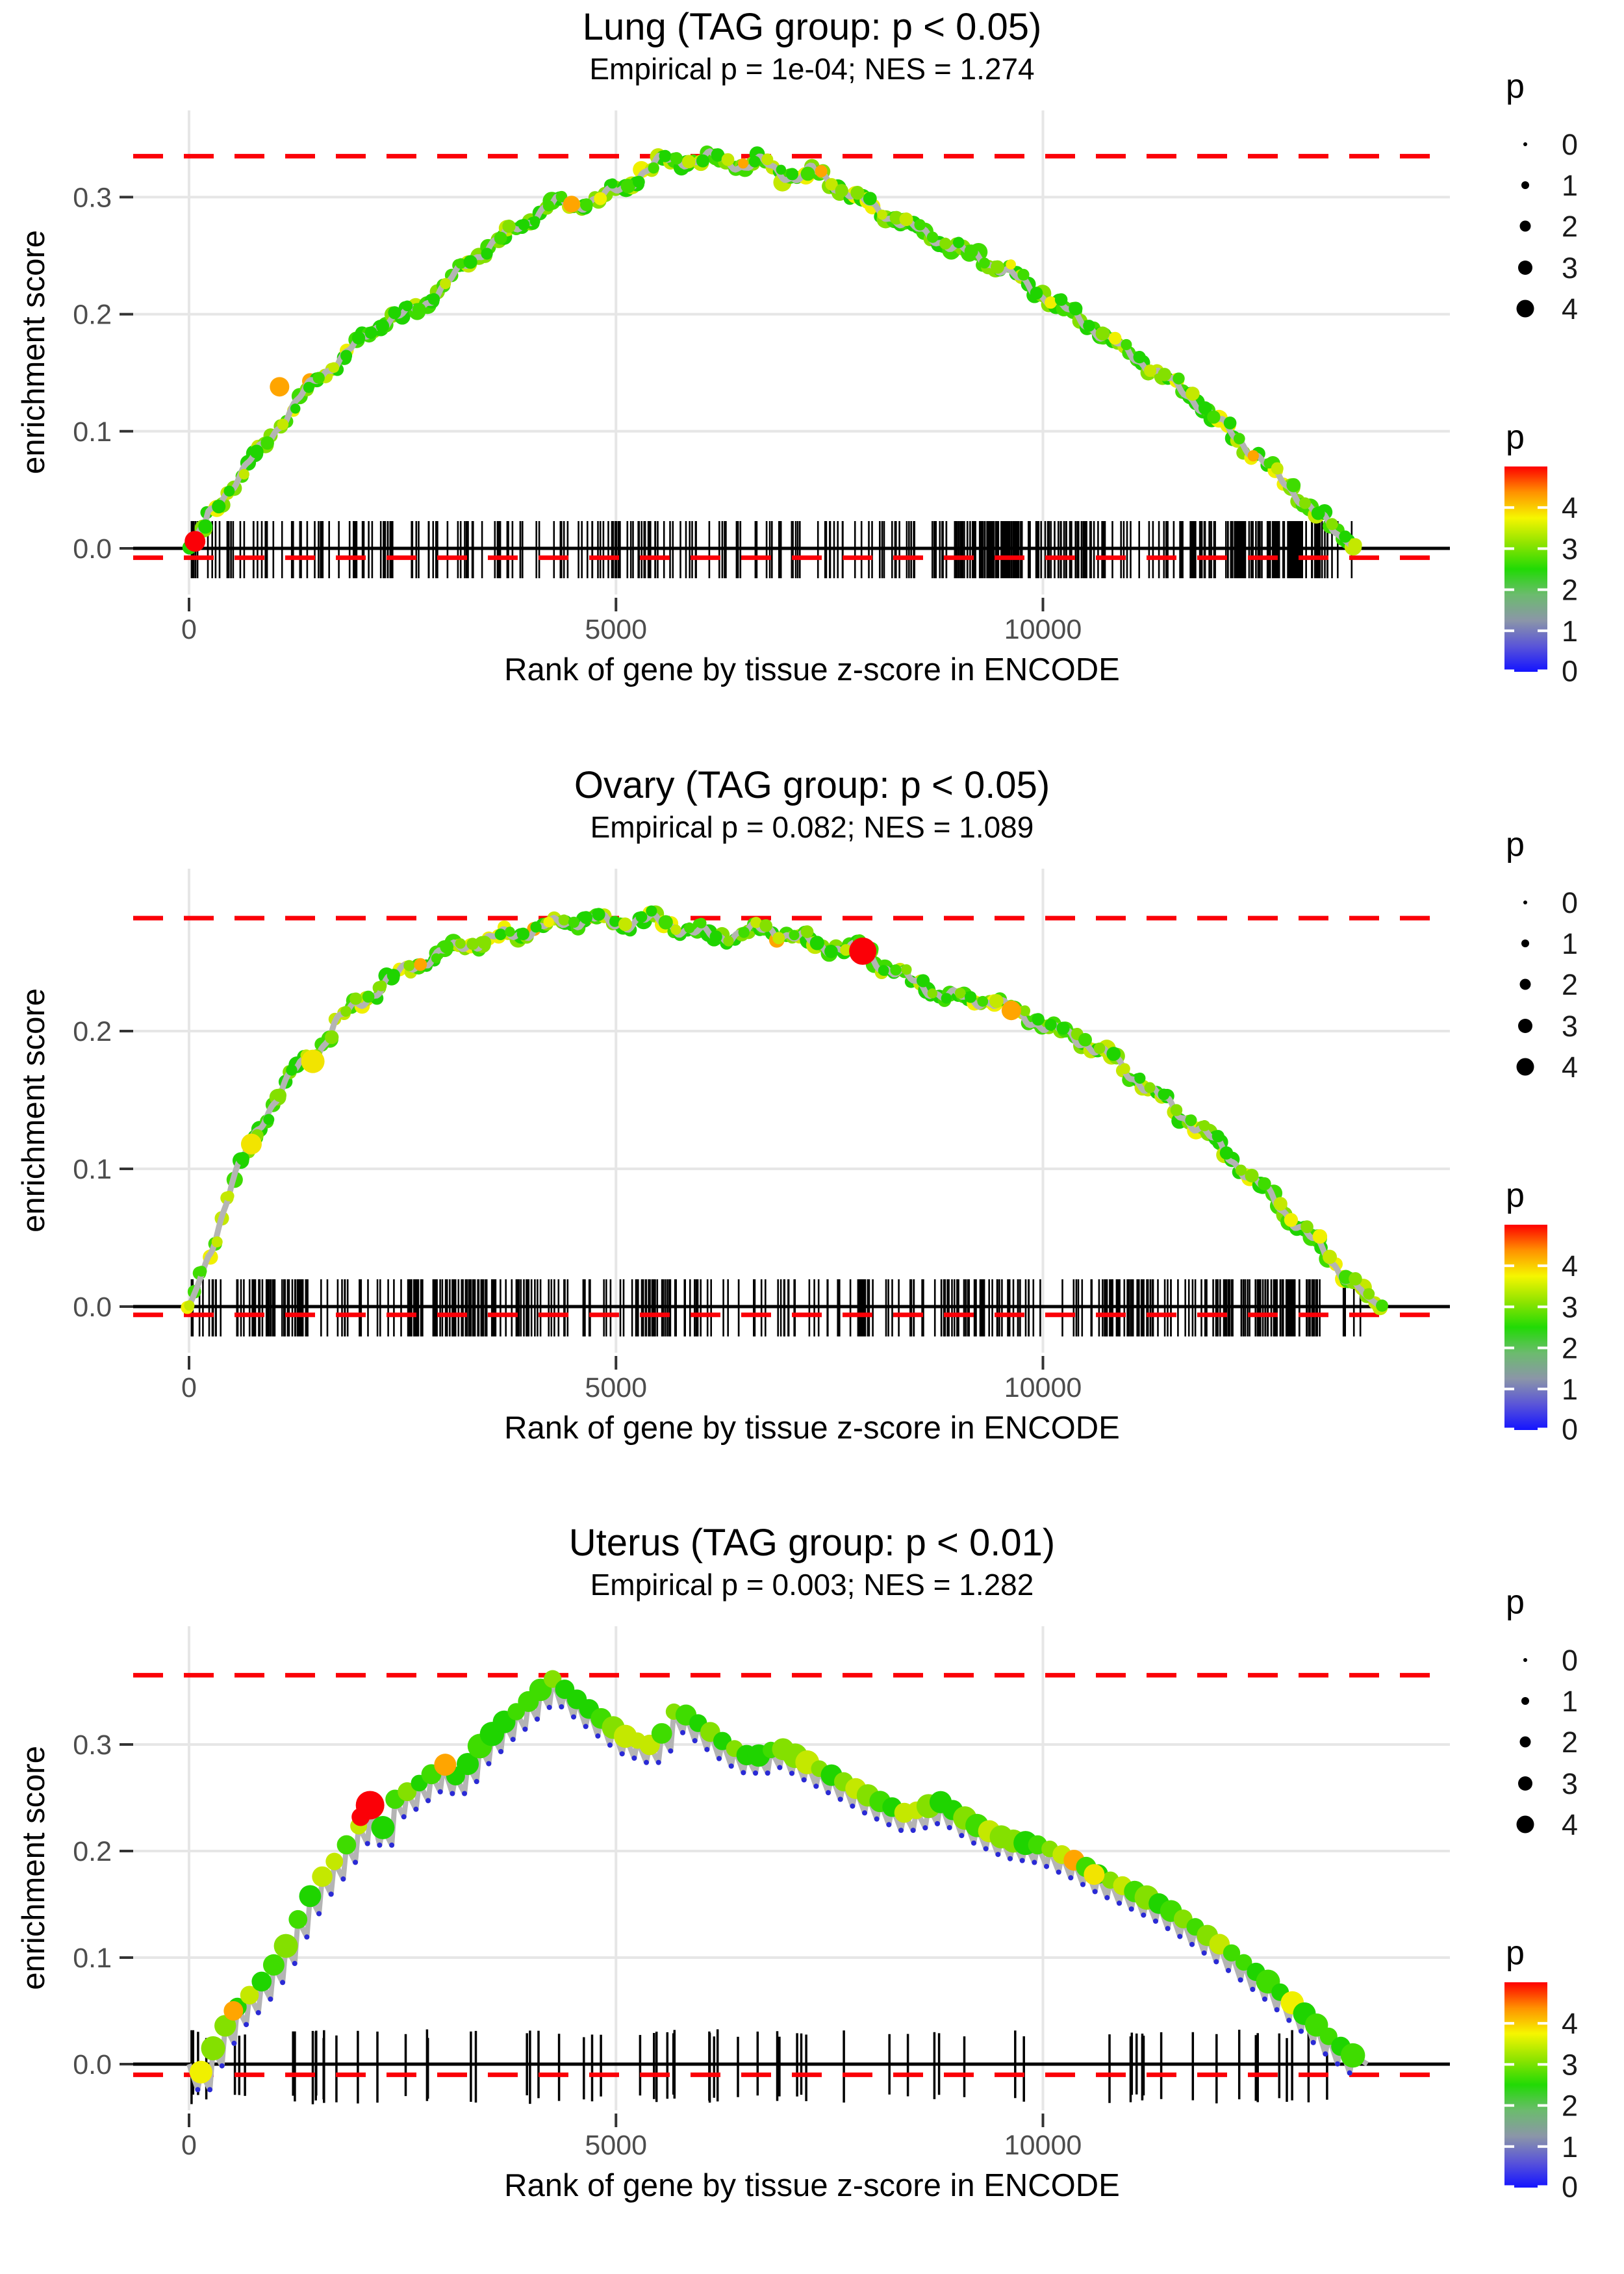 This screenshot has height=2274, width=1624. What do you see at coordinates (1525, 2085) in the screenshot?
I see `colorbar-gradient` at bounding box center [1525, 2085].